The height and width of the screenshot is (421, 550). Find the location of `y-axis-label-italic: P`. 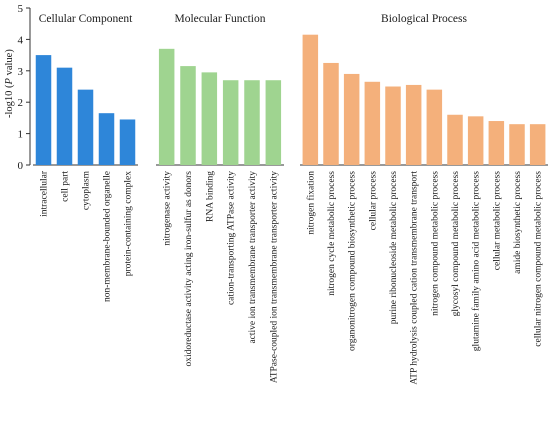

y-axis-label-italic: P is located at coordinates (9, 81).